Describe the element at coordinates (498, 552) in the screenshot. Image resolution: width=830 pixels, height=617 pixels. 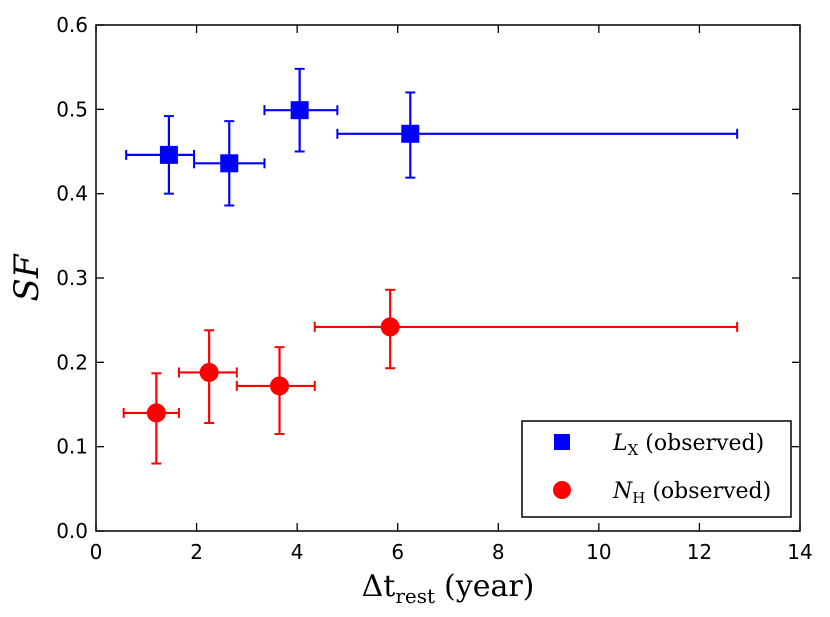
I see `x-tick-label-4: 8` at that location.